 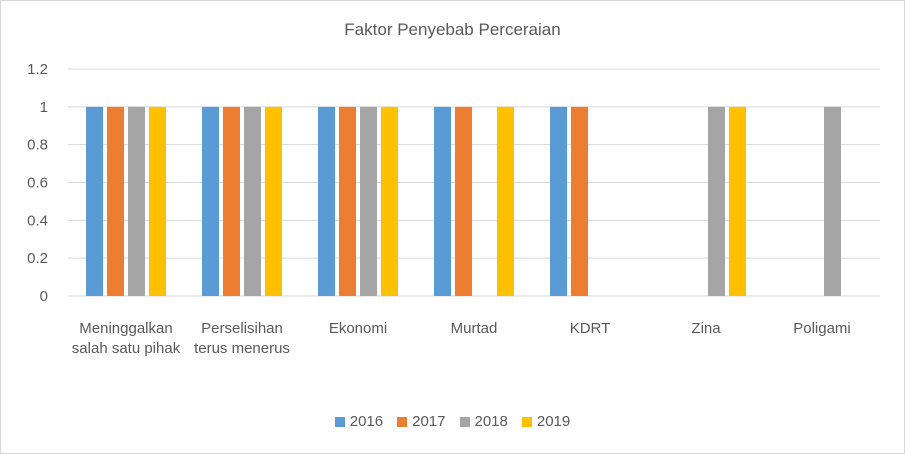 I want to click on legend-label: 2019, so click(x=553, y=421).